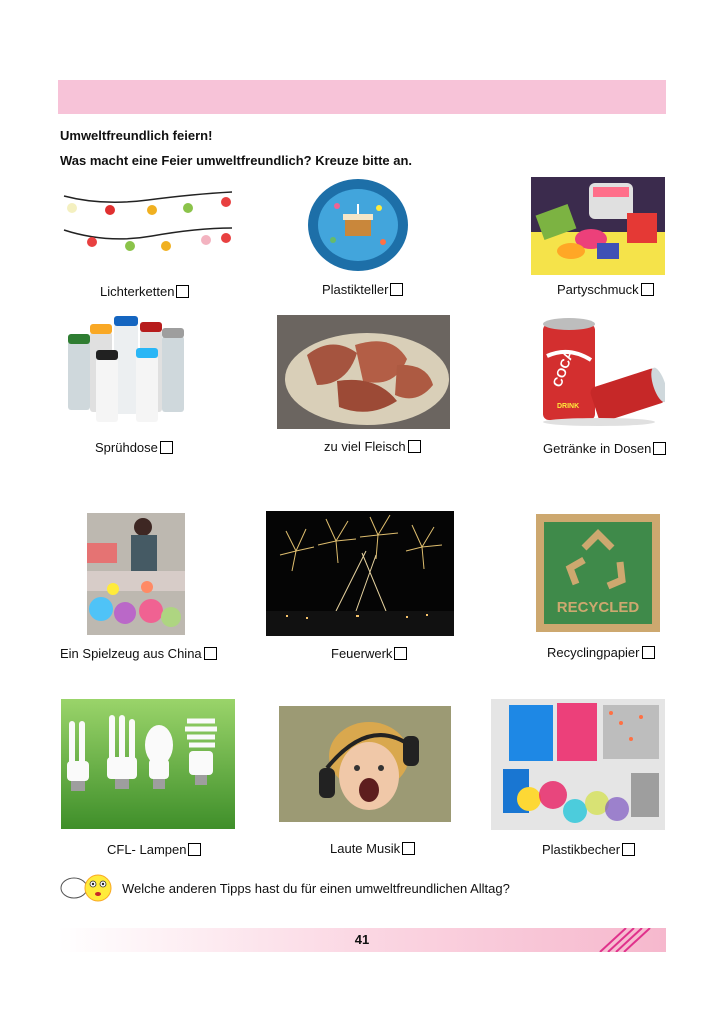 This screenshot has width=724, height=1024. Describe the element at coordinates (362, 97) in the screenshot. I see `header-bar` at that location.